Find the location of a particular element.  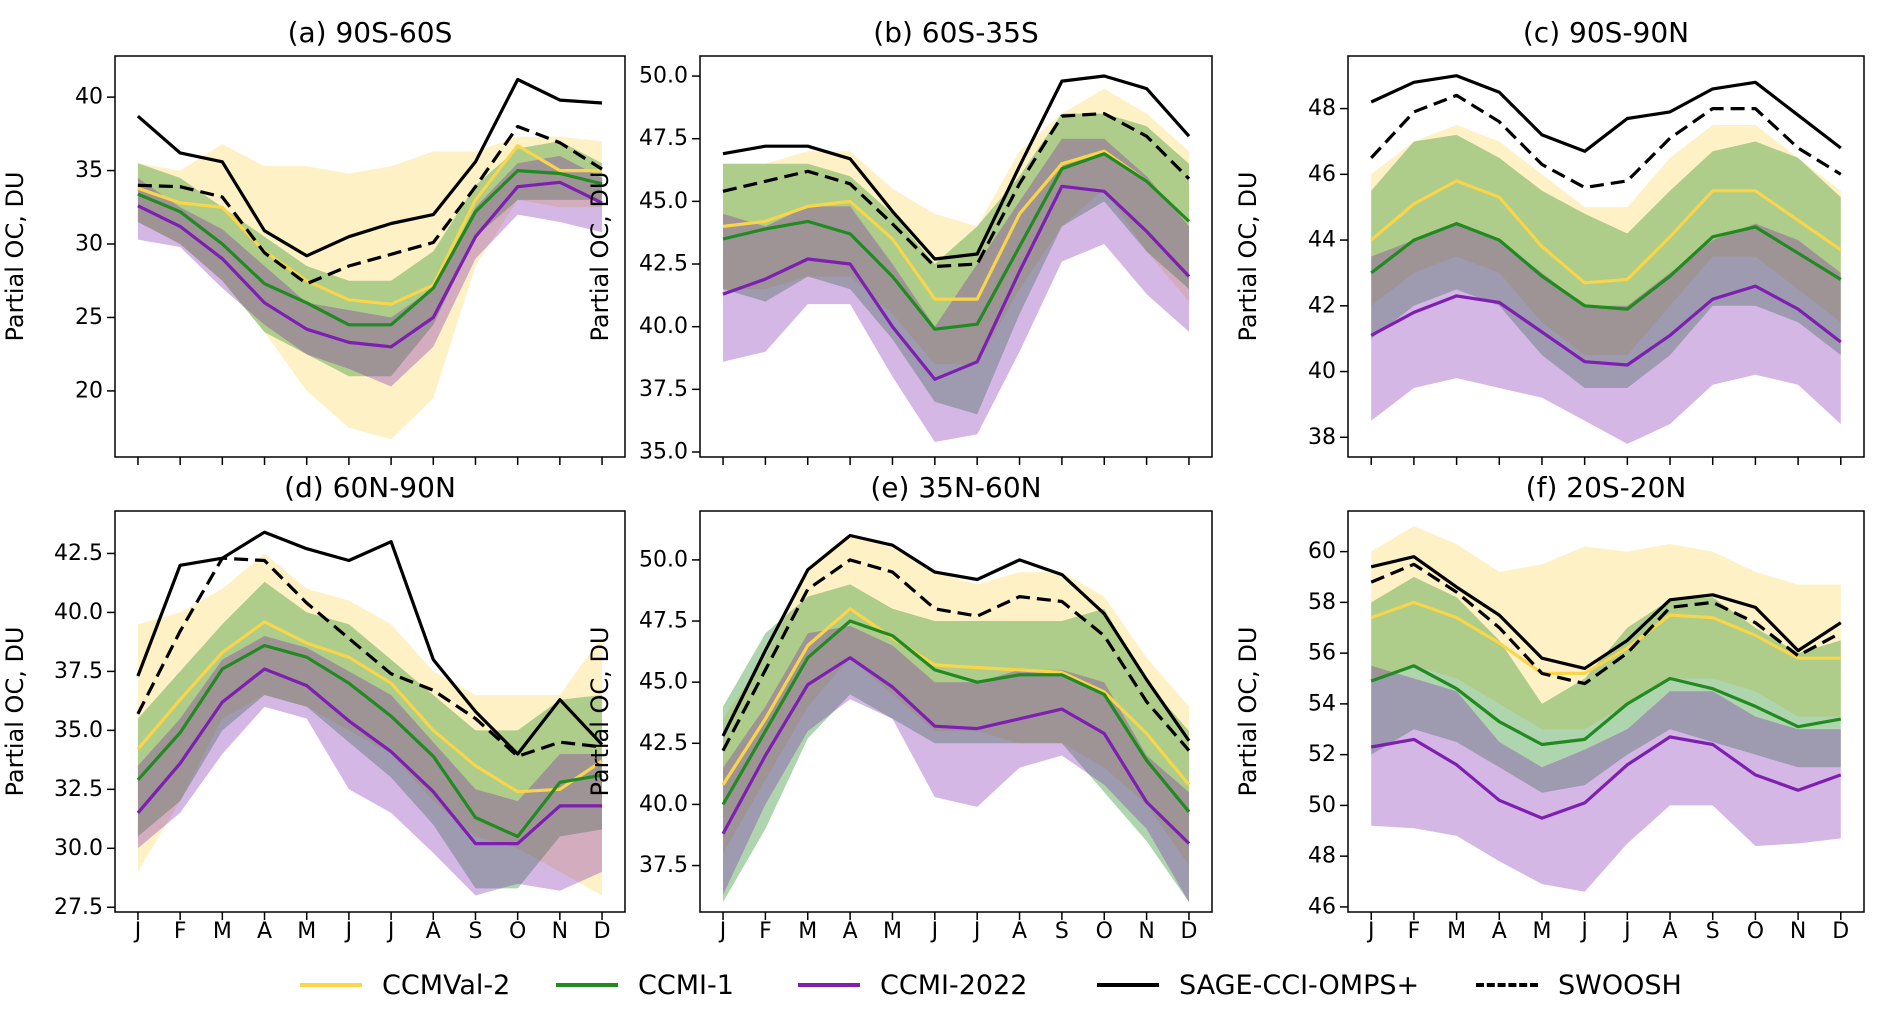

y-tick-label: 54 is located at coordinates (1322, 703).